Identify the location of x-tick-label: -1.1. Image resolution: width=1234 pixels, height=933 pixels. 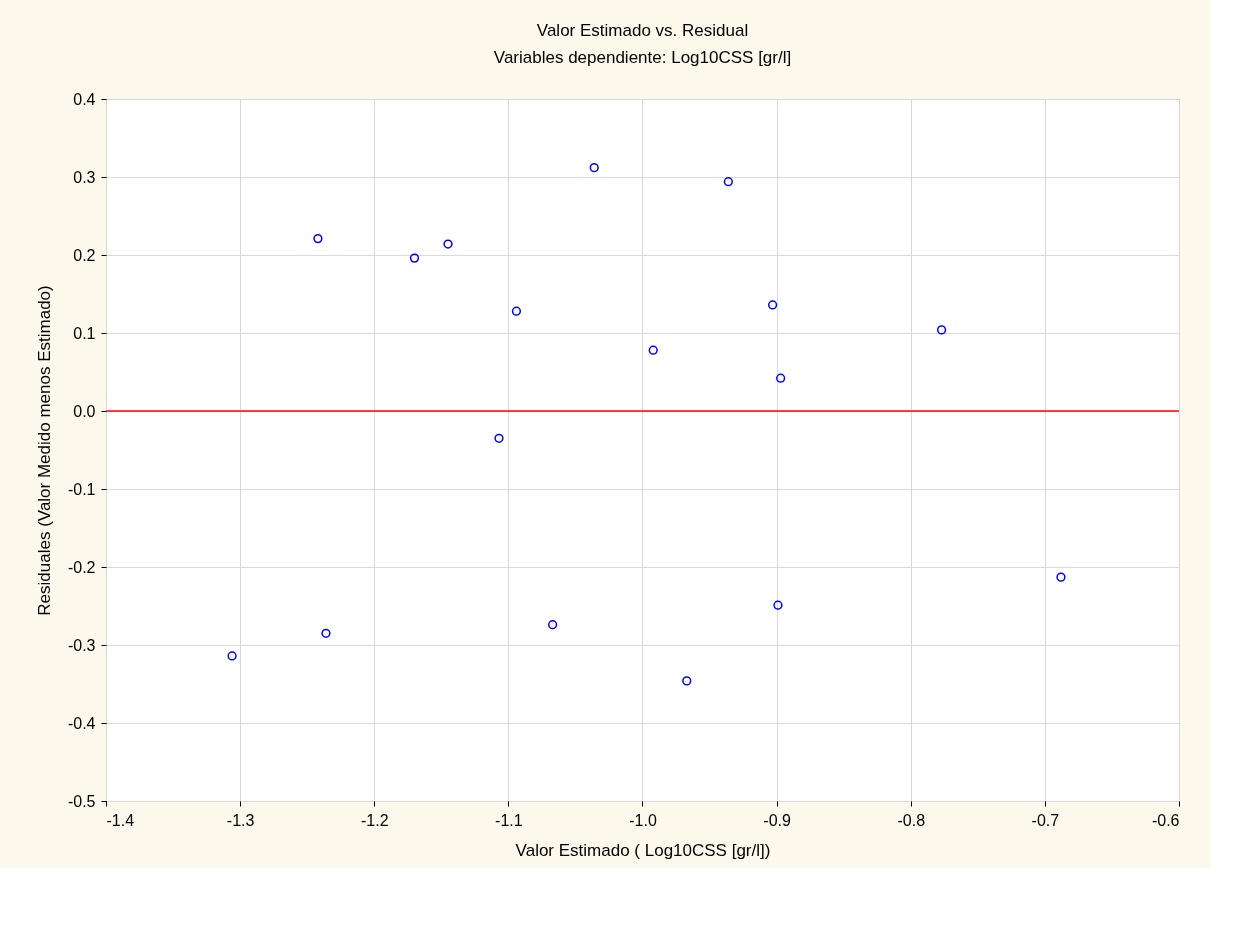
(509, 820).